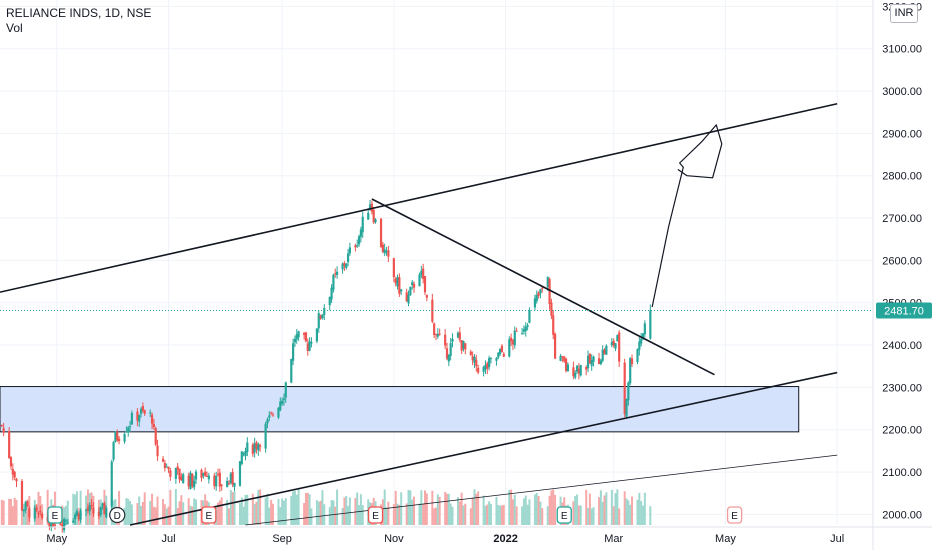 The width and height of the screenshot is (932, 550). What do you see at coordinates (902, 473) in the screenshot?
I see `price-tick-label: 2100.00` at bounding box center [902, 473].